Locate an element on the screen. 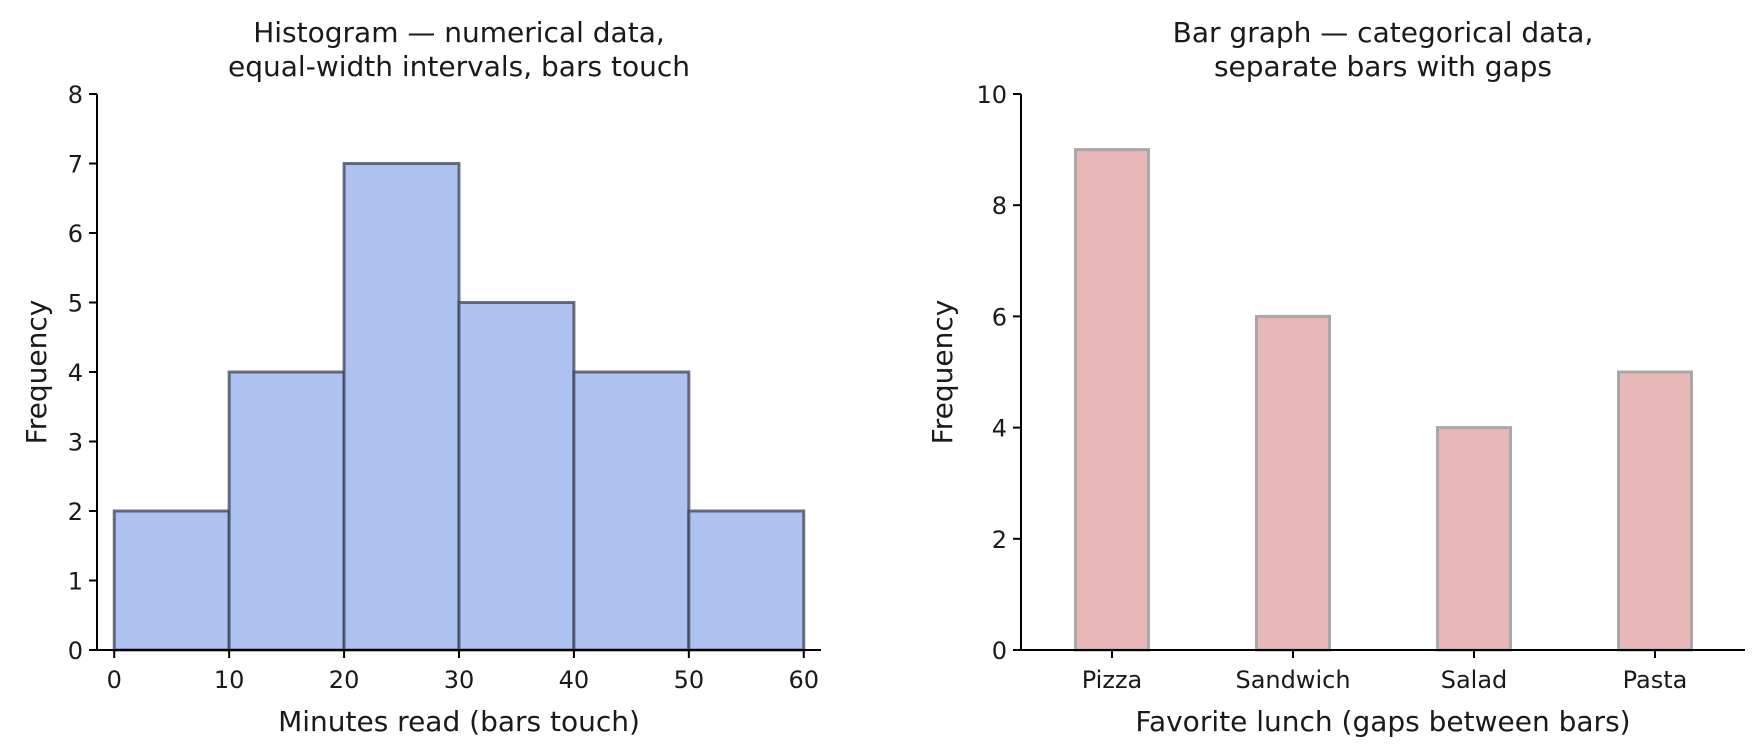 This screenshot has width=1760, height=755. y-tick-label: 7 is located at coordinates (75, 165).